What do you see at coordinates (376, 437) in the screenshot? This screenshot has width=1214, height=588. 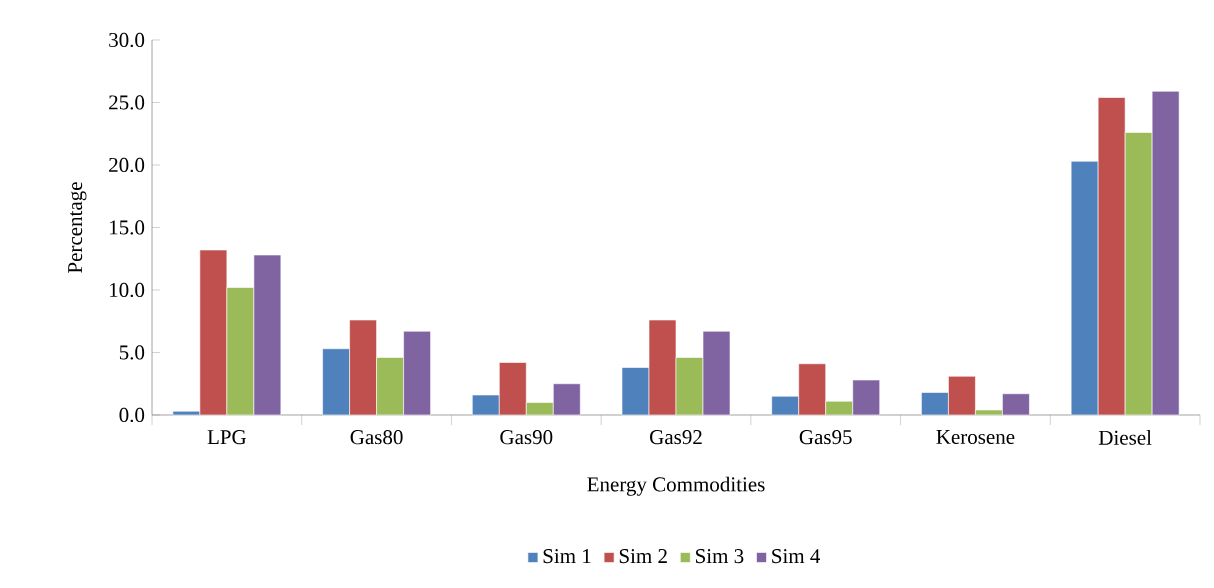 I see `x-tick-label: Gas80` at bounding box center [376, 437].